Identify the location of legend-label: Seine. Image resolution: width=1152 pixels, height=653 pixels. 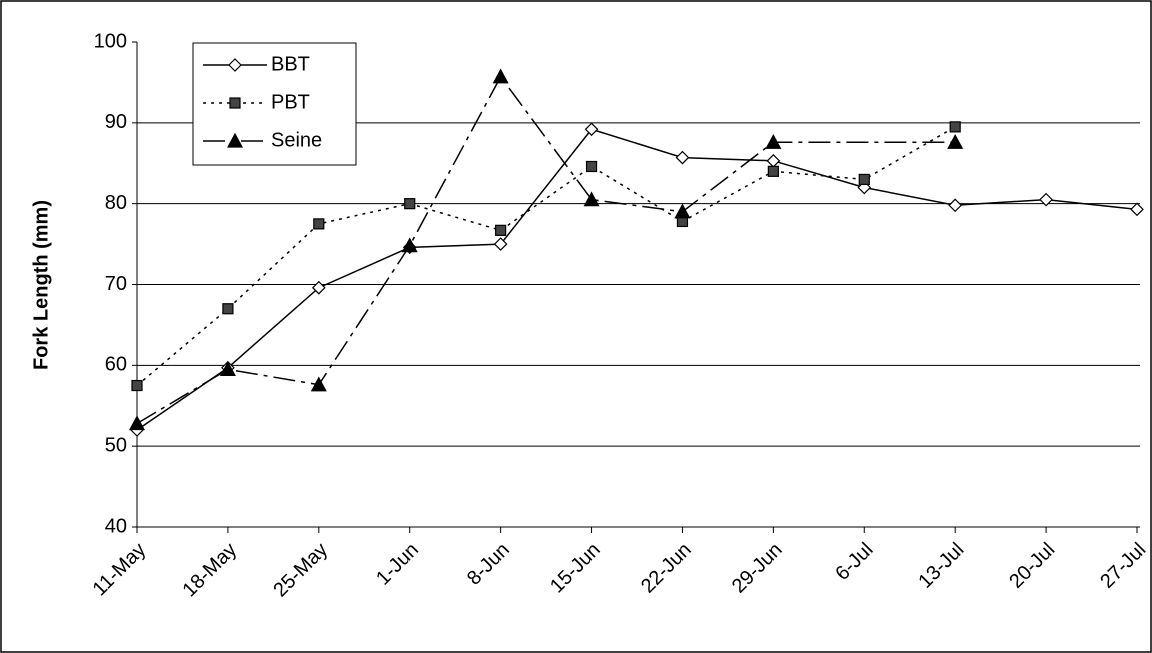
(296, 140).